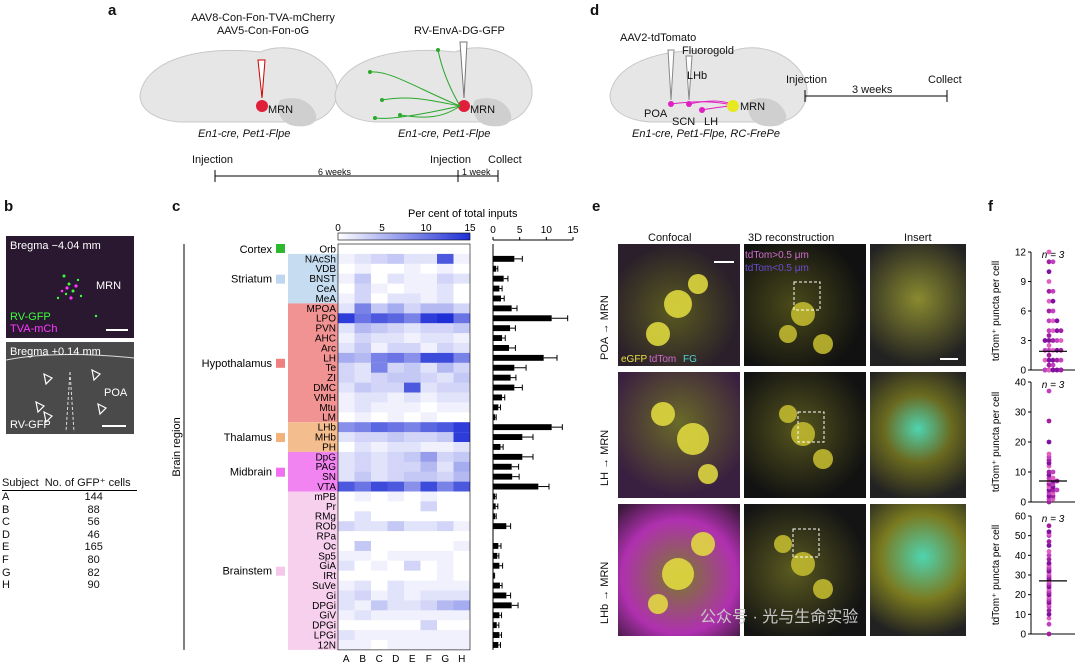 The height and width of the screenshot is (662, 1080). I want to click on f-n-label: n = 3, so click(1053, 519).